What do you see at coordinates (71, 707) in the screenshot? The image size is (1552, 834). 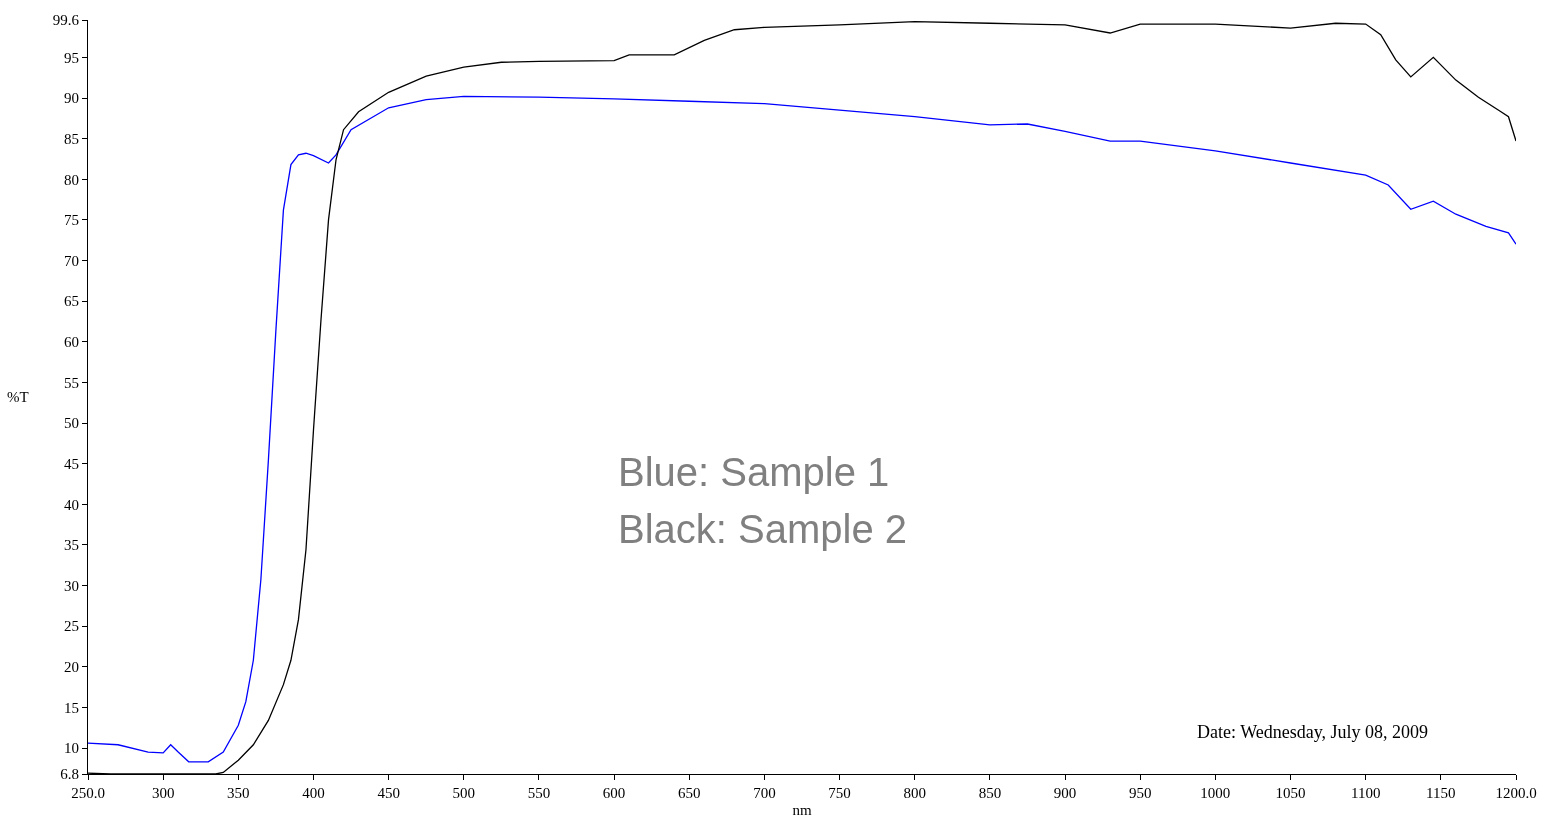 I see `y-tick-label: 15` at bounding box center [71, 707].